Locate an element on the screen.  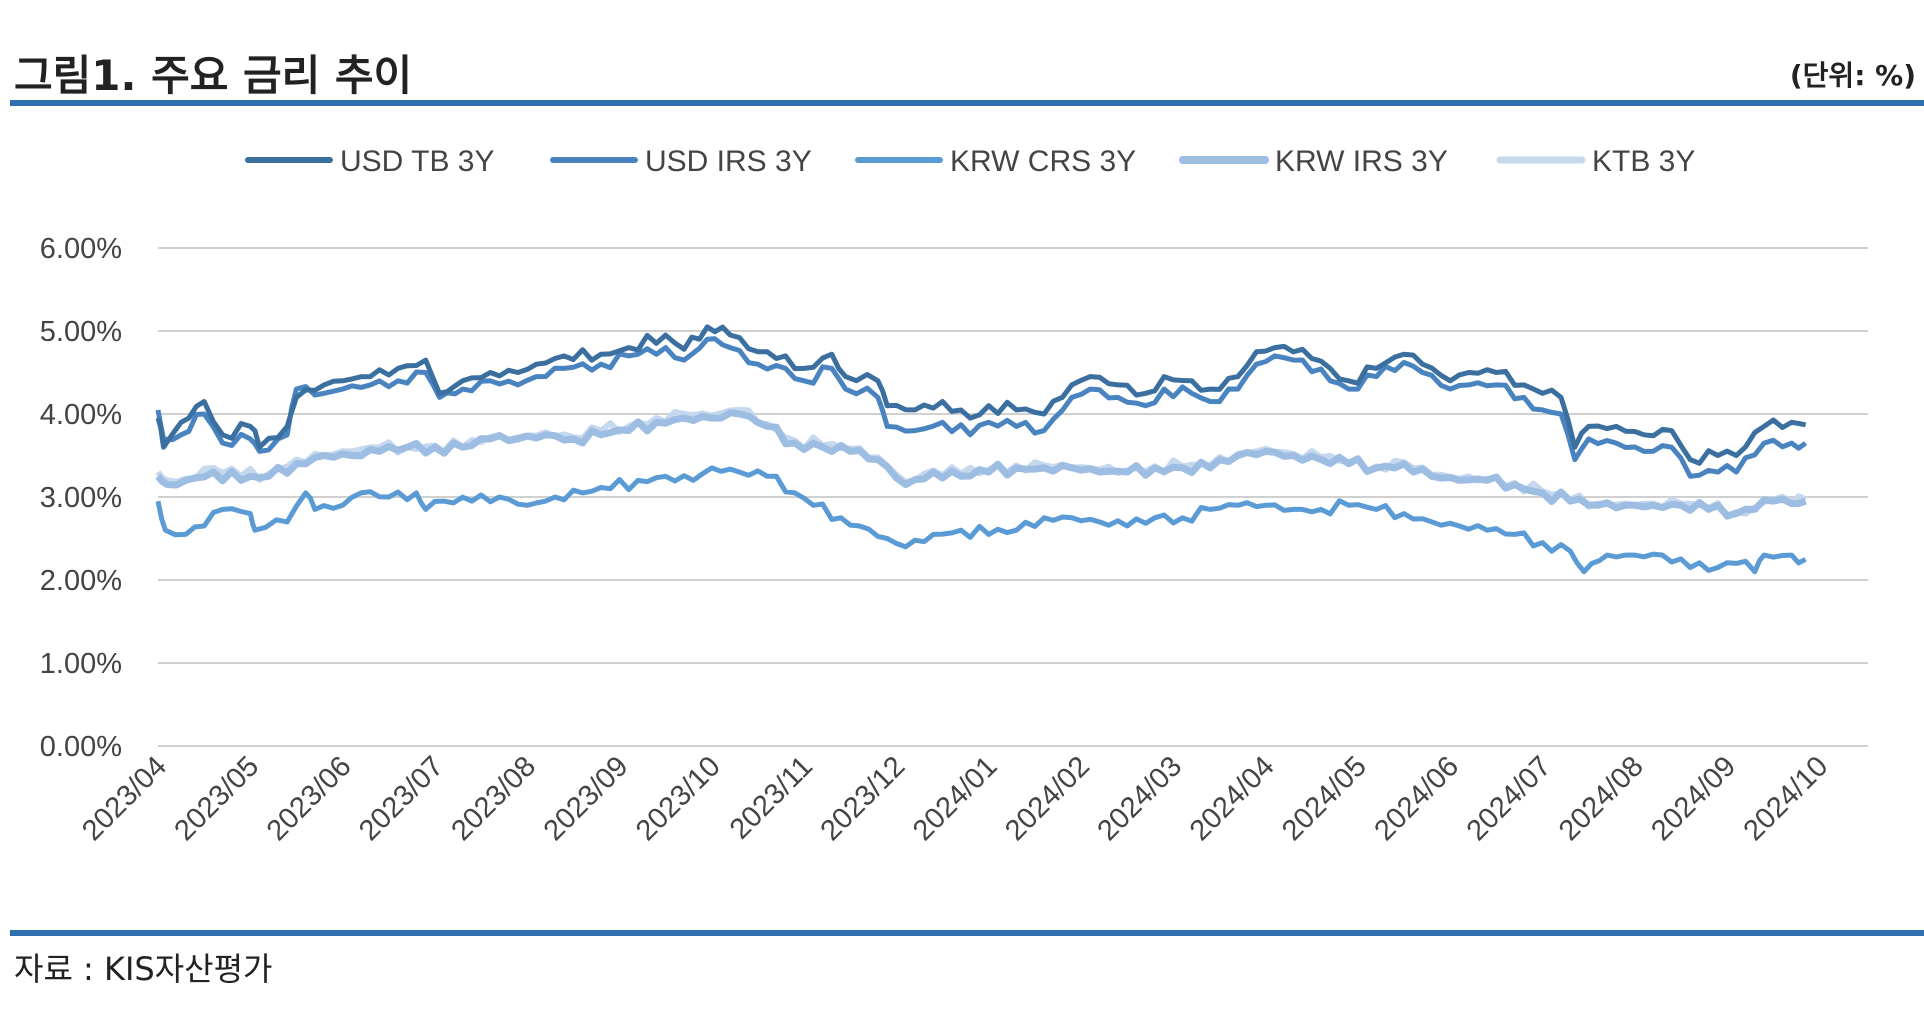
x-tick-label: 2024/03 is located at coordinates (1139, 798).